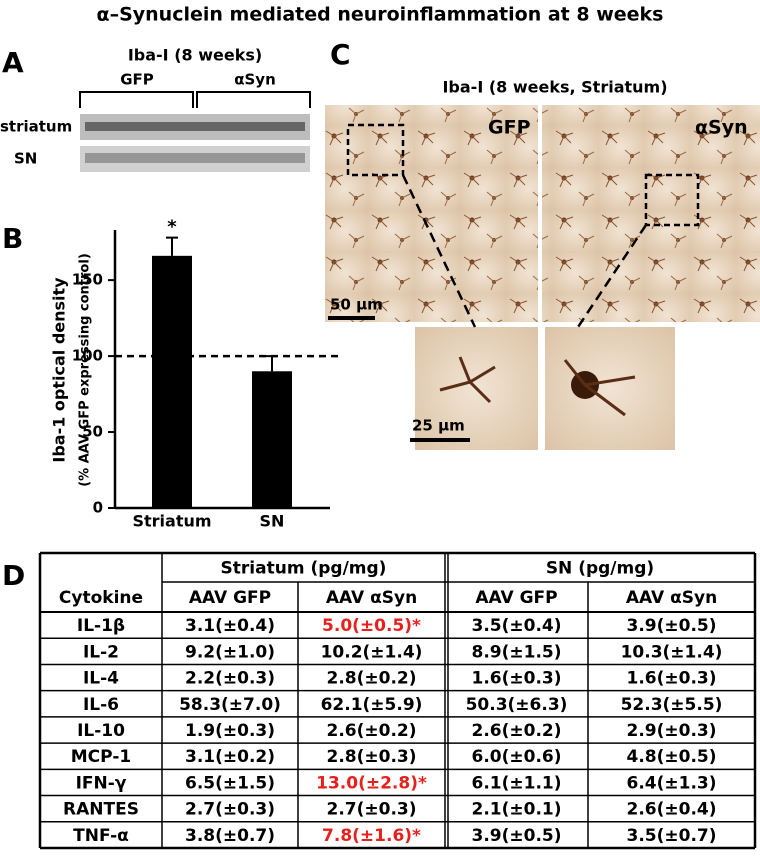 The height and width of the screenshot is (857, 760). I want to click on row-label: striatum, so click(36, 127).